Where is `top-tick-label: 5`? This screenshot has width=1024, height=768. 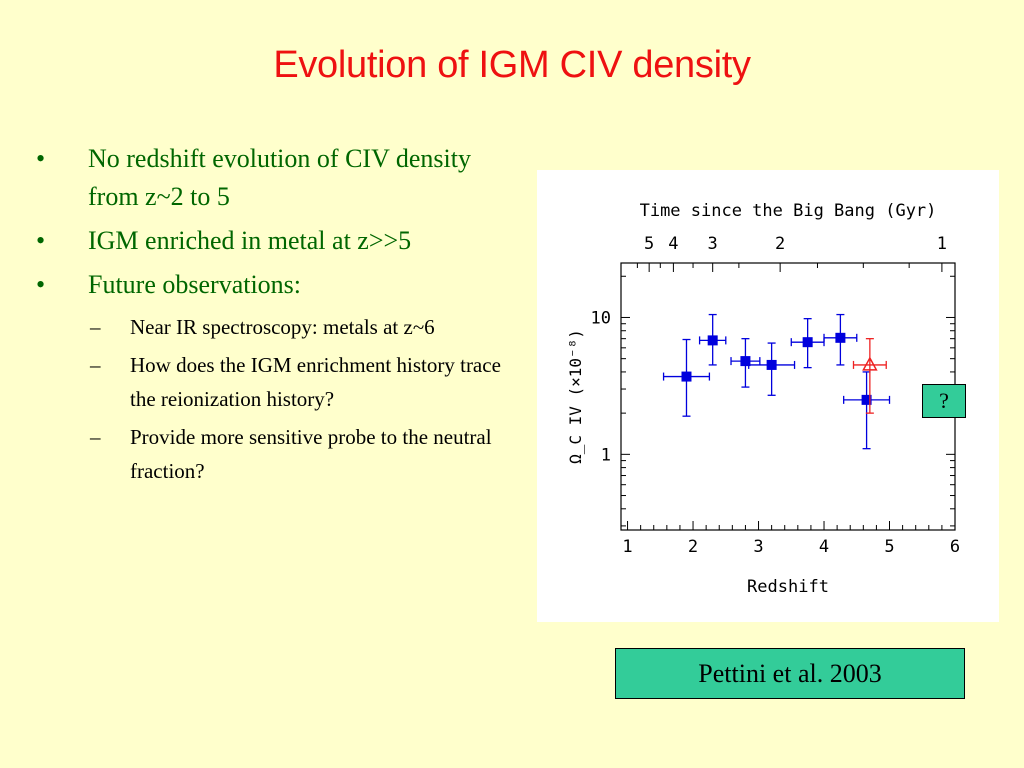 top-tick-label: 5 is located at coordinates (649, 244).